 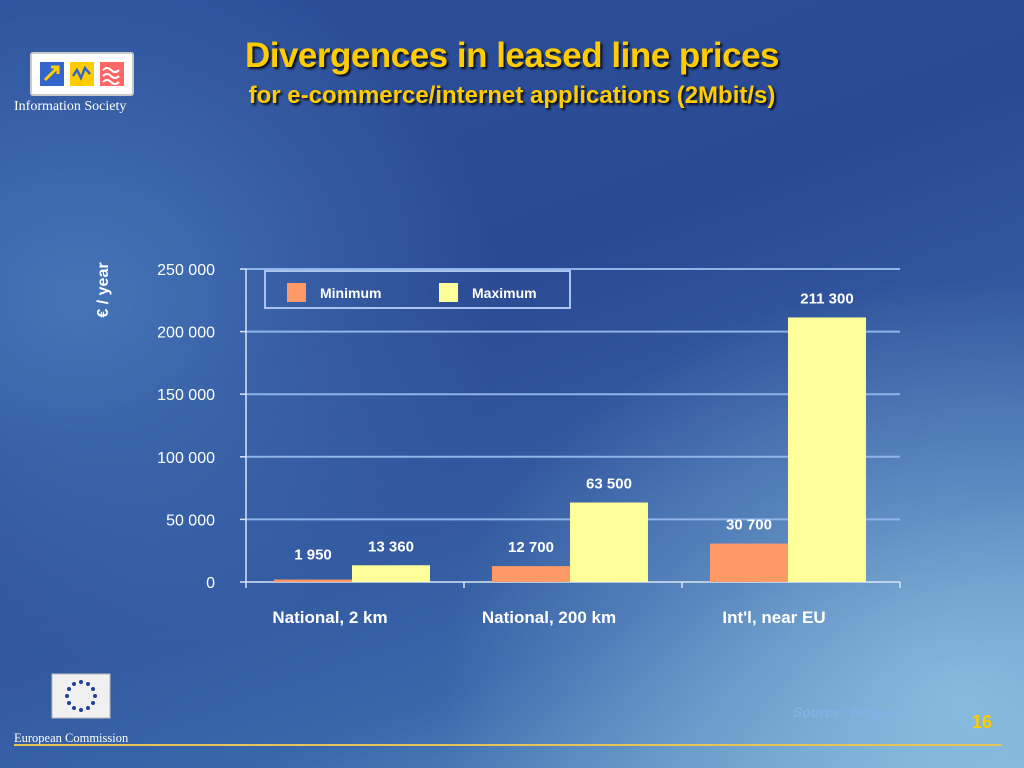 What do you see at coordinates (512, 55) in the screenshot?
I see `slide-title: Divergences in leased line prices` at bounding box center [512, 55].